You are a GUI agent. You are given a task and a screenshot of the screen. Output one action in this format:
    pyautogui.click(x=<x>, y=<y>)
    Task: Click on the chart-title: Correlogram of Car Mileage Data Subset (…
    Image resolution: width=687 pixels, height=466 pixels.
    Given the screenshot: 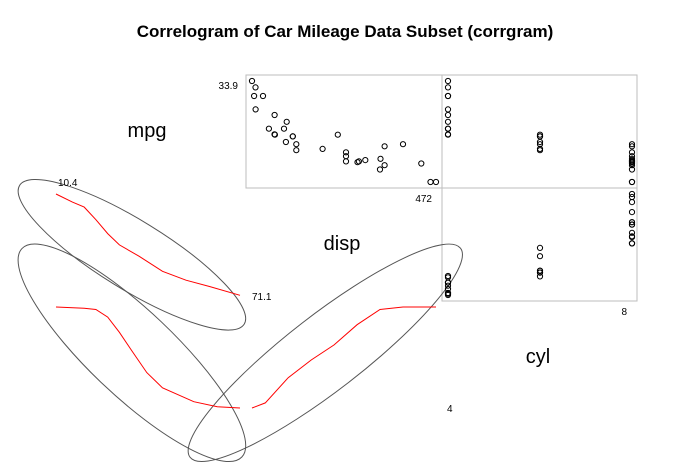 What is the action you would take?
    pyautogui.click(x=345, y=31)
    